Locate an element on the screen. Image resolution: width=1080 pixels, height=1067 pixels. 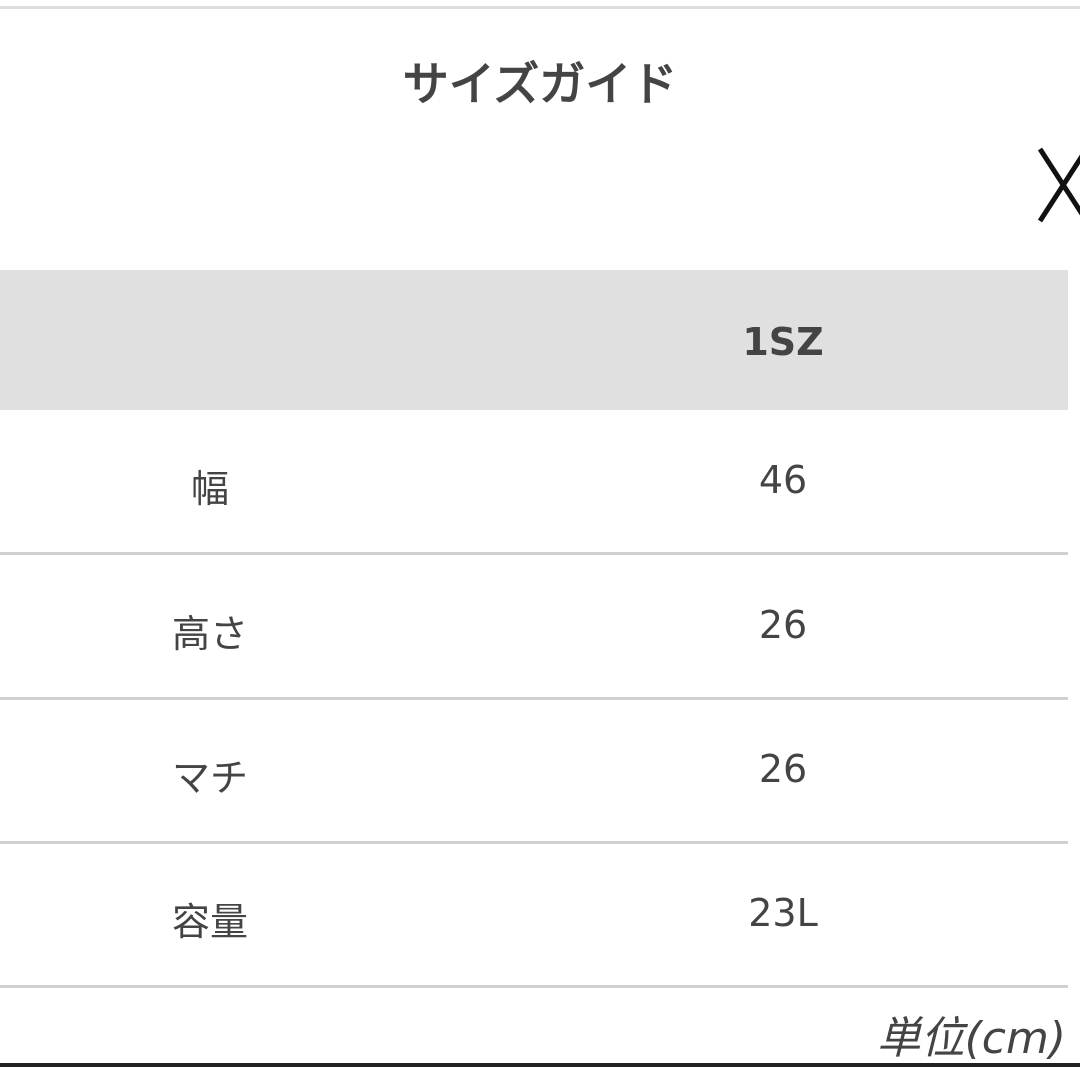
close-button is located at coordinates (1058, 185).